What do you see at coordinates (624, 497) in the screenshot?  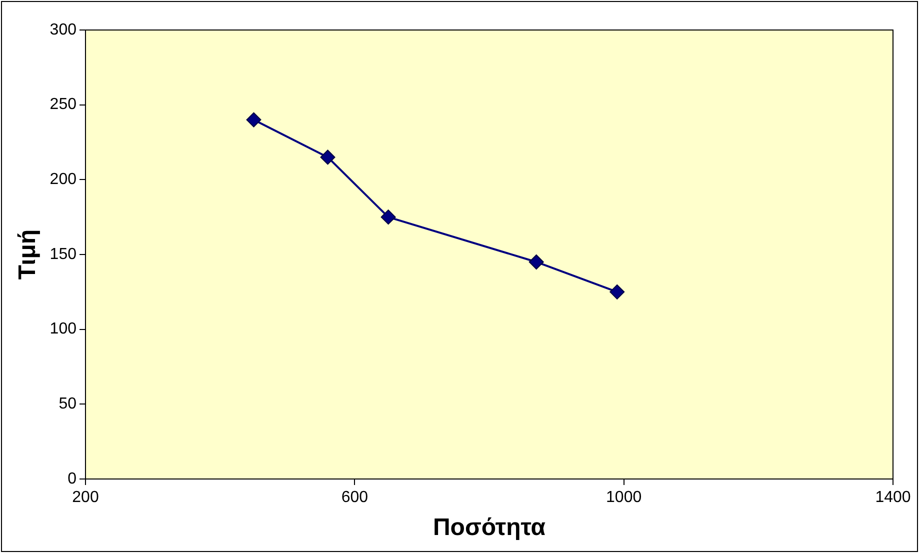 I see `x-tick-label: 1000` at bounding box center [624, 497].